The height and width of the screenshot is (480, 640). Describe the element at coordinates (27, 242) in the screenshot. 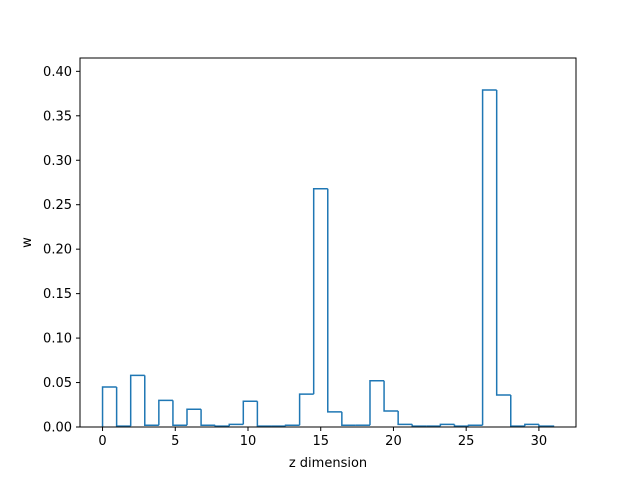

I see `y-axis-label: w` at that location.